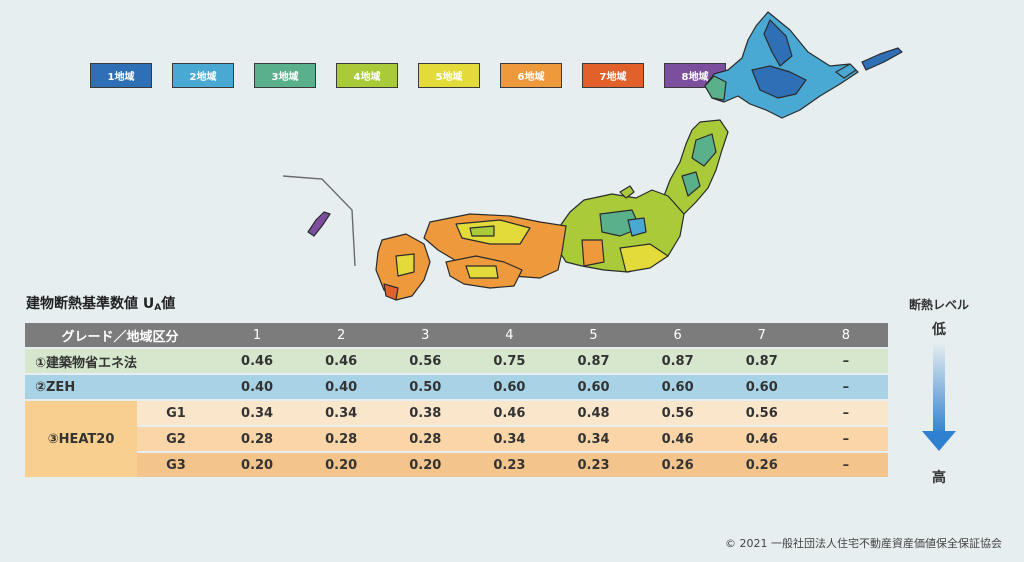 The image size is (1024, 562). What do you see at coordinates (779, 82) in the screenshot?
I see `hokkaido-region-1b` at bounding box center [779, 82].